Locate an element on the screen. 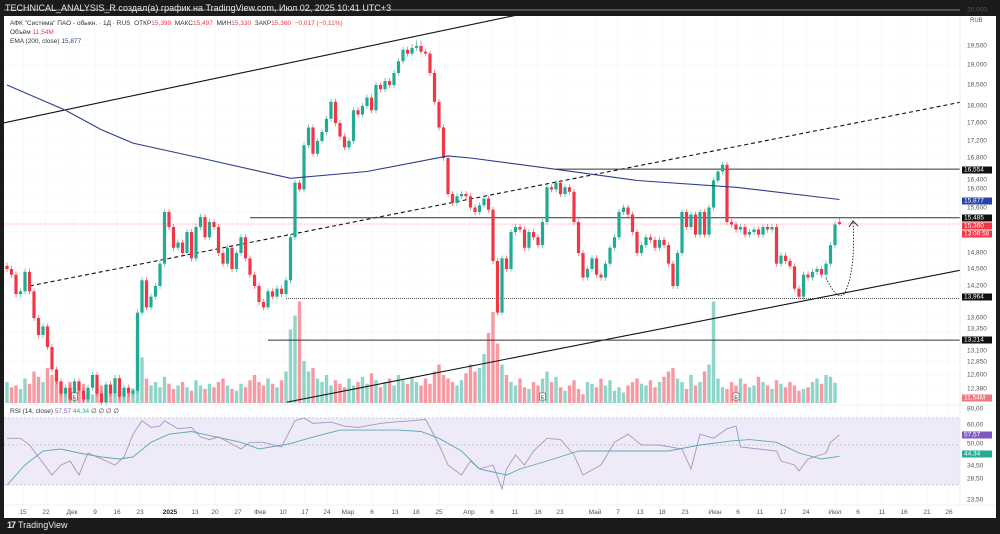  tradingview-logo-icon: 17 is located at coordinates (11, 525).